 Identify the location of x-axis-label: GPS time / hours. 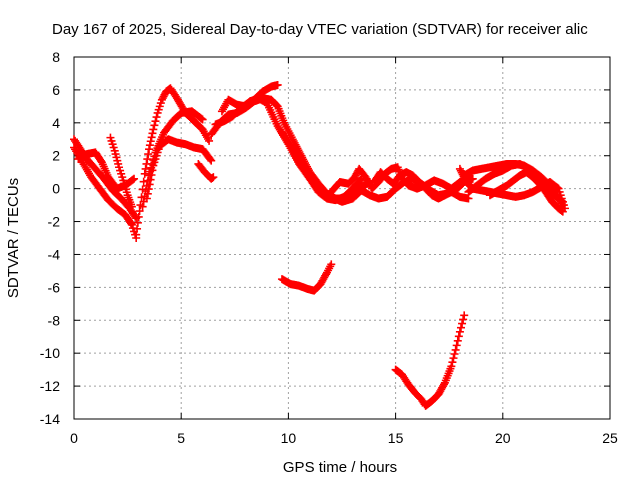
(340, 467).